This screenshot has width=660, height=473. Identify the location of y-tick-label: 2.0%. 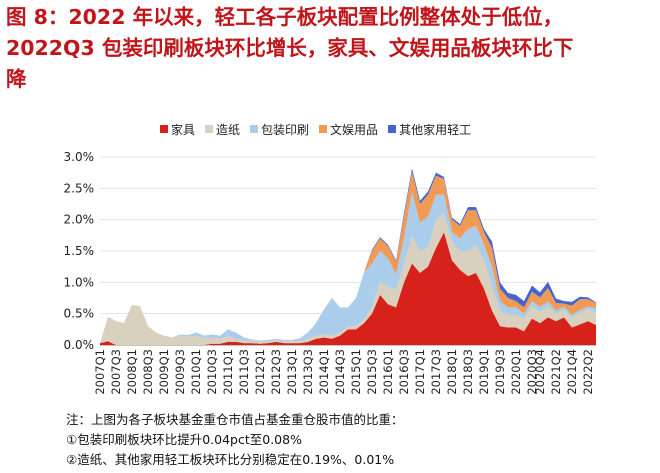
(79, 220).